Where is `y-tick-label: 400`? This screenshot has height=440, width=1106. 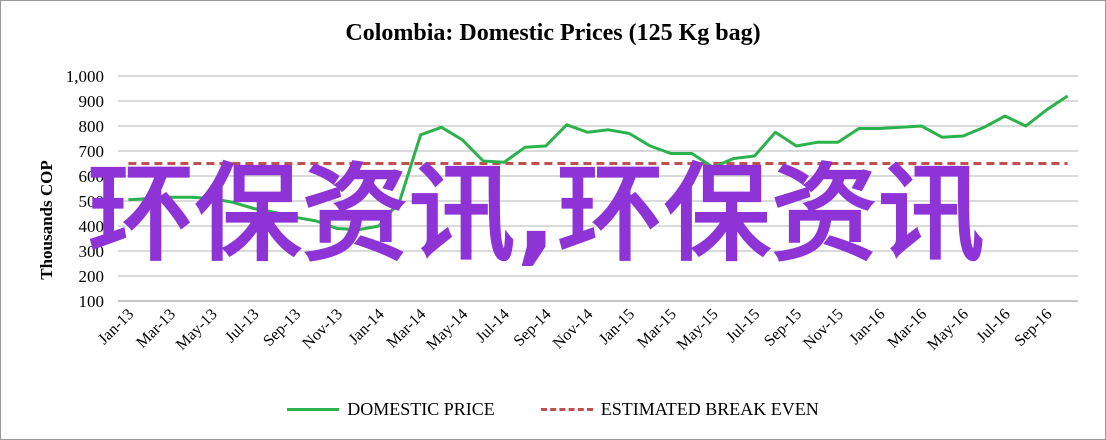
y-tick-label: 400 is located at coordinates (92, 226).